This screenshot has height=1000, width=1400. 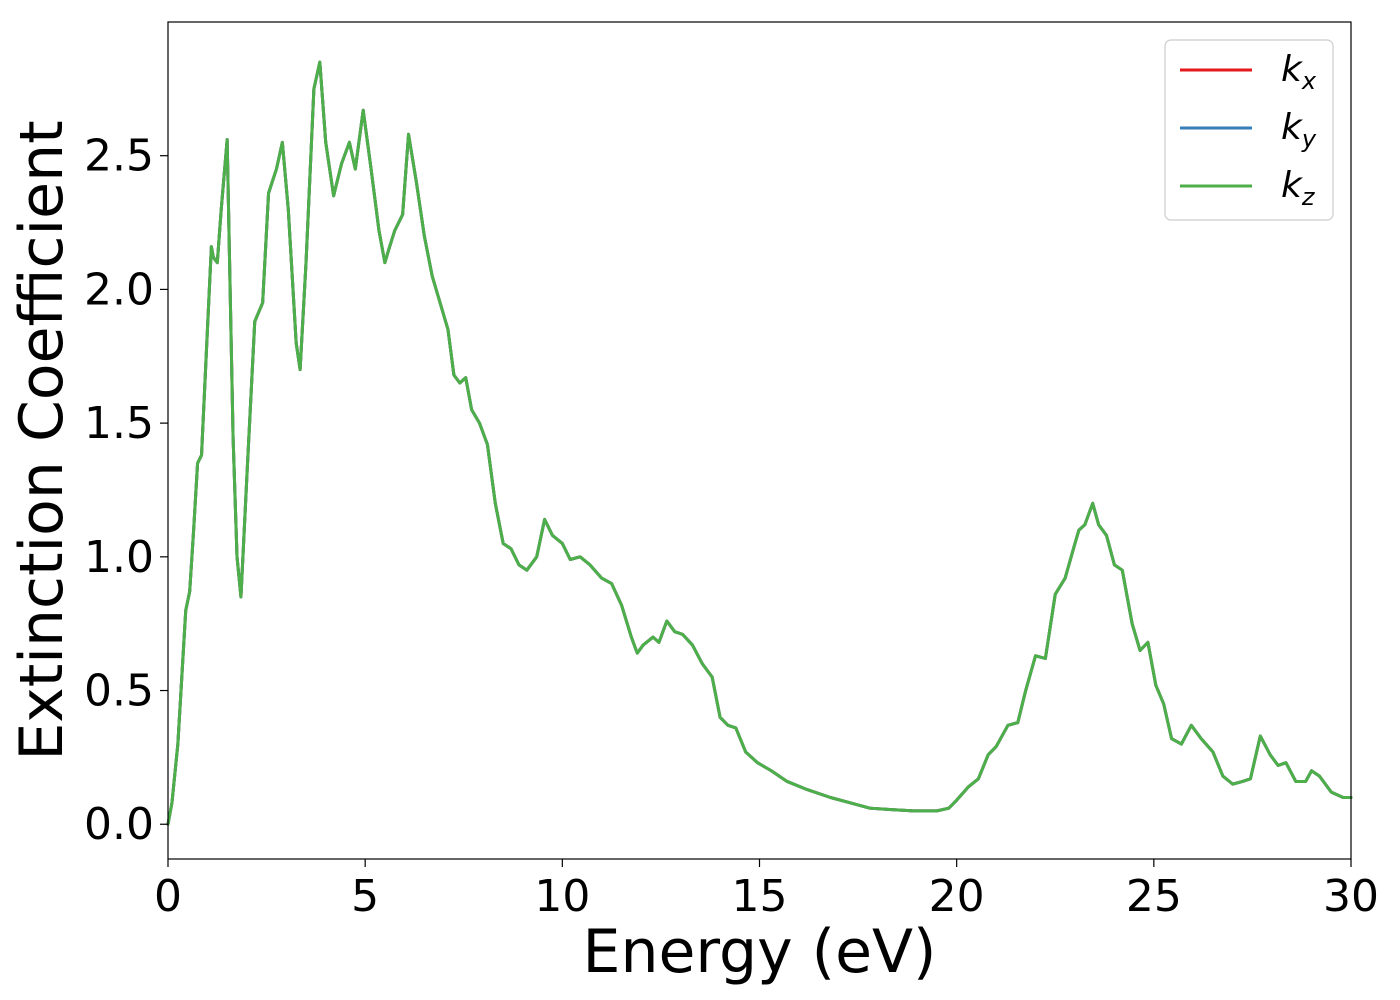 What do you see at coordinates (119, 691) in the screenshot?
I see `y-tick-label: 0.5` at bounding box center [119, 691].